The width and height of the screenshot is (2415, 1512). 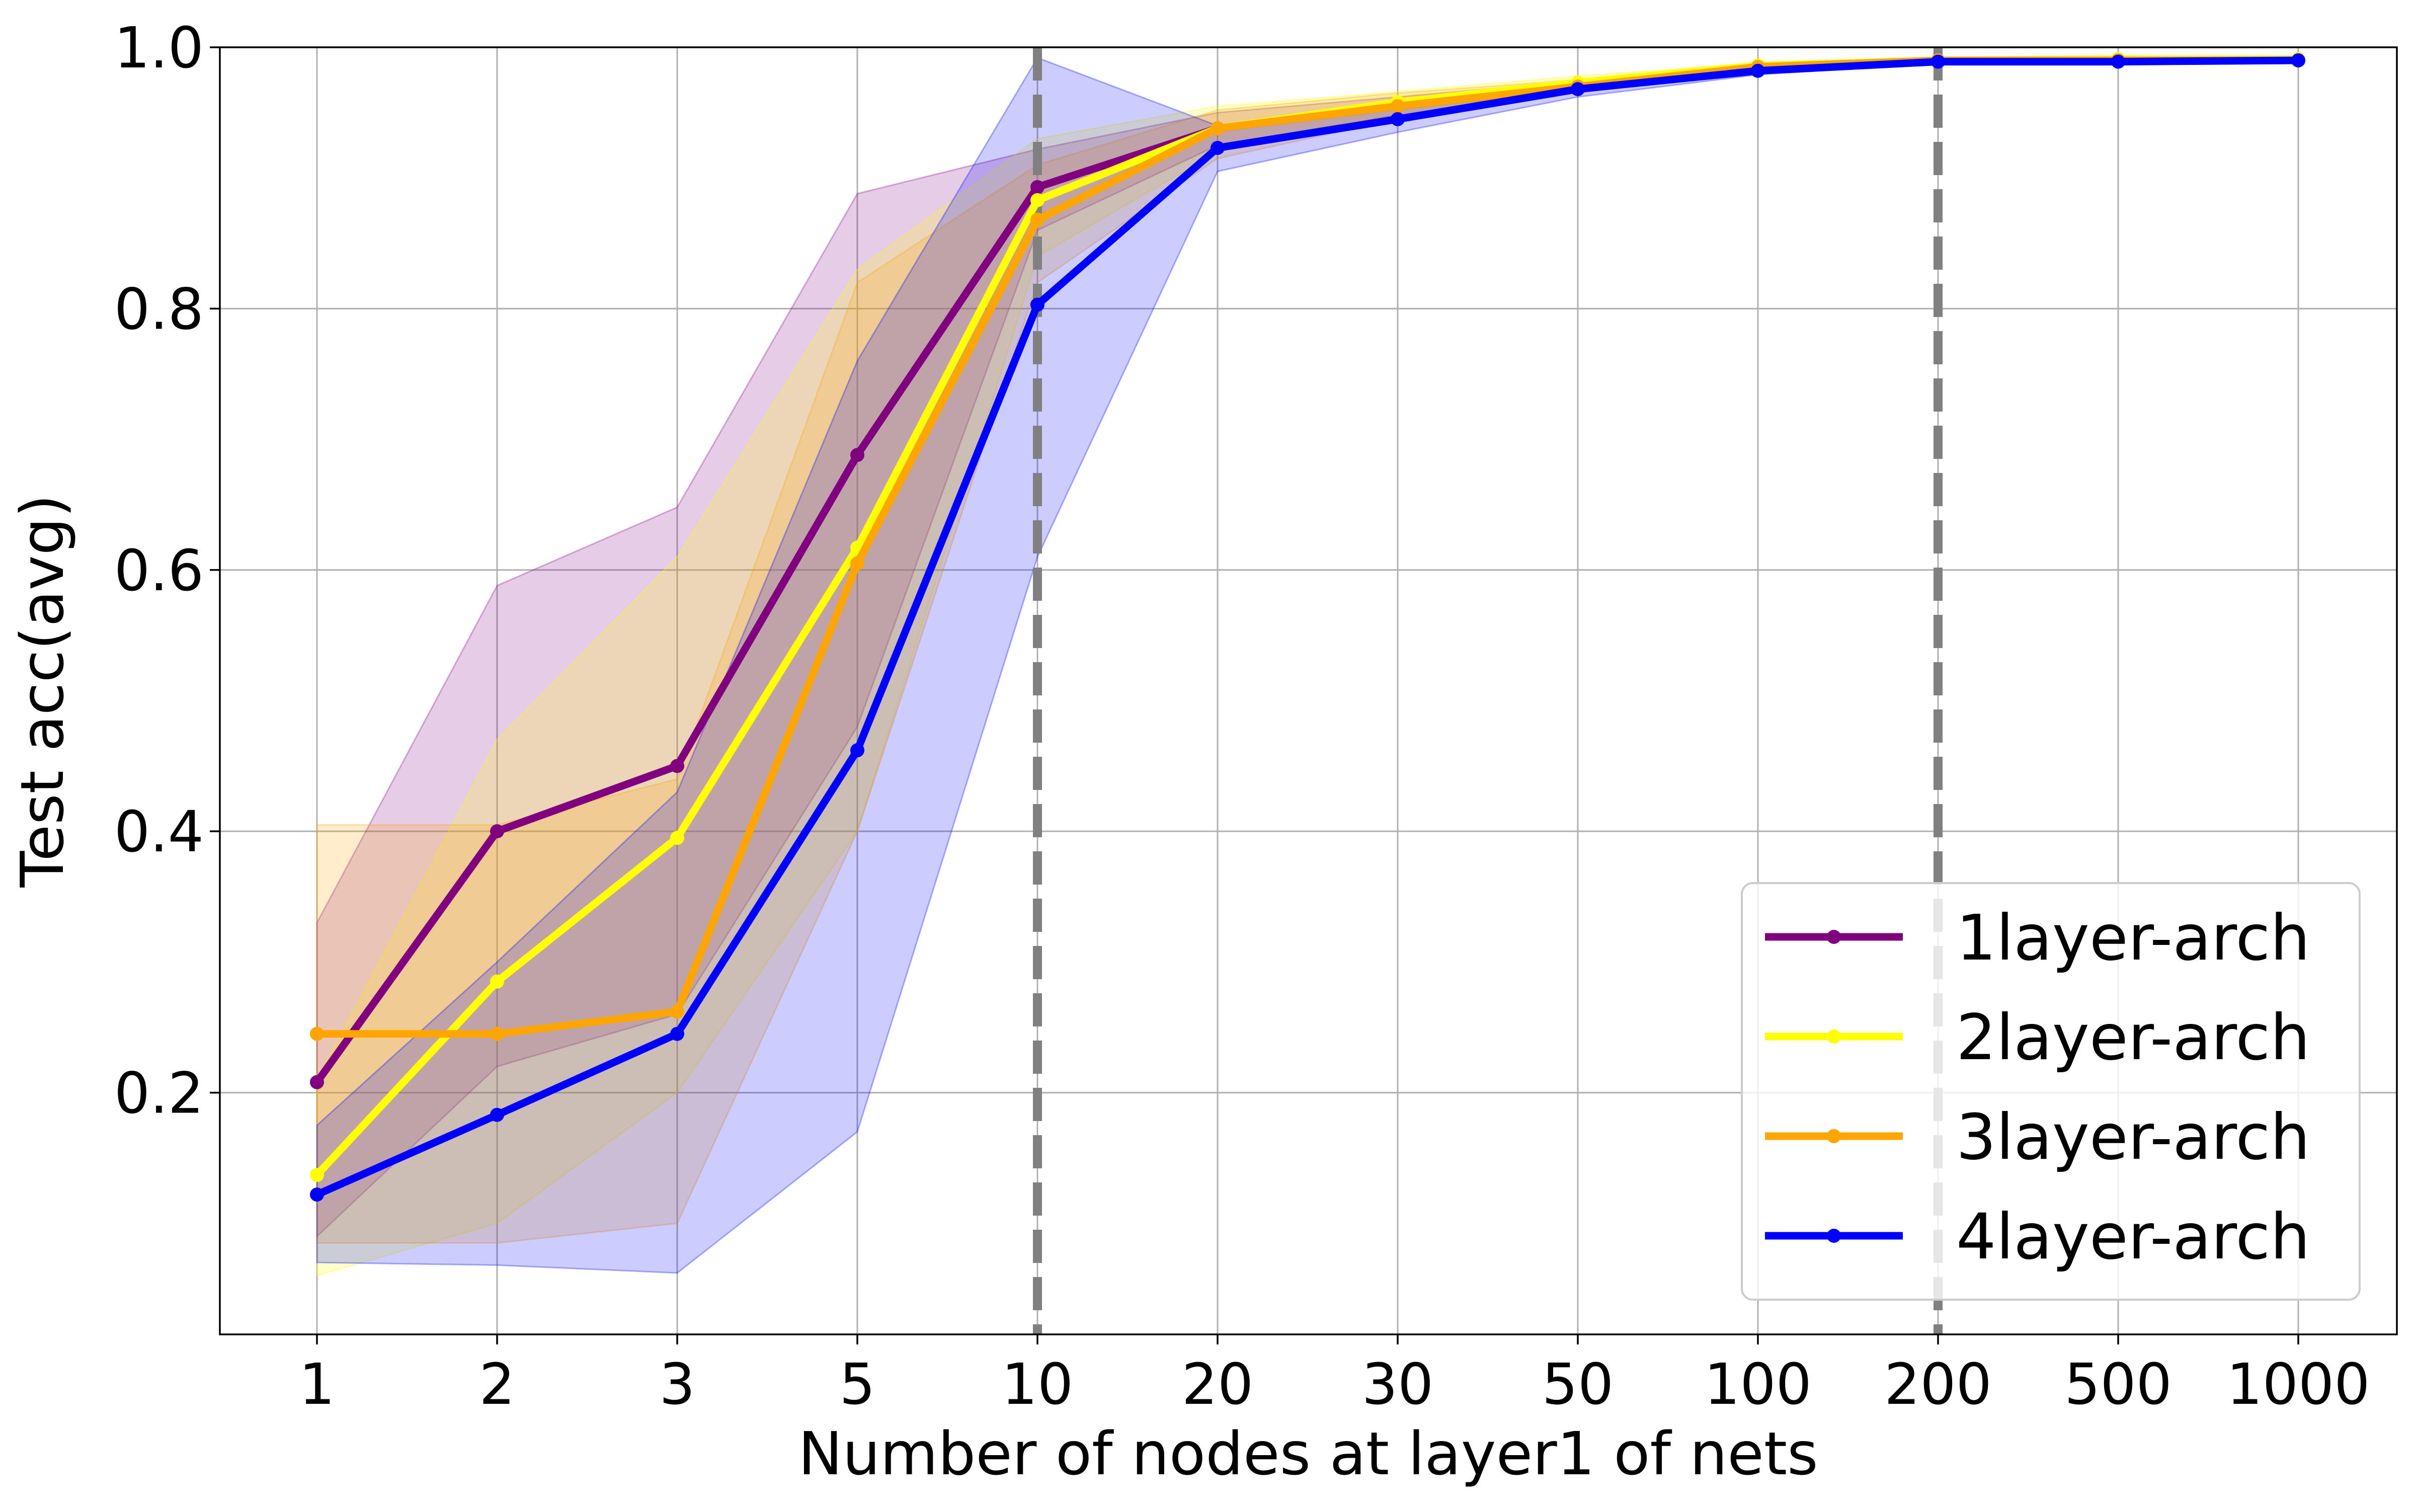 I want to click on y-tick-label: 0.6, so click(x=159, y=571).